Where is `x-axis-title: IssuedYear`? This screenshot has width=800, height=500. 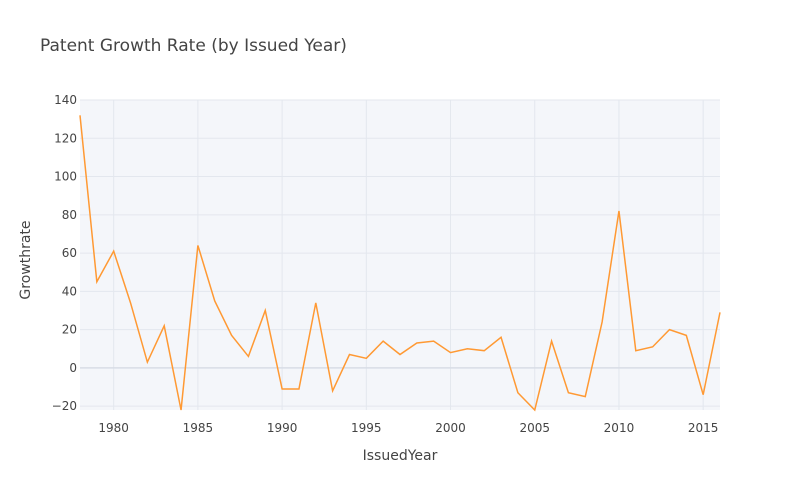
x-axis-title: IssuedYear is located at coordinates (400, 456).